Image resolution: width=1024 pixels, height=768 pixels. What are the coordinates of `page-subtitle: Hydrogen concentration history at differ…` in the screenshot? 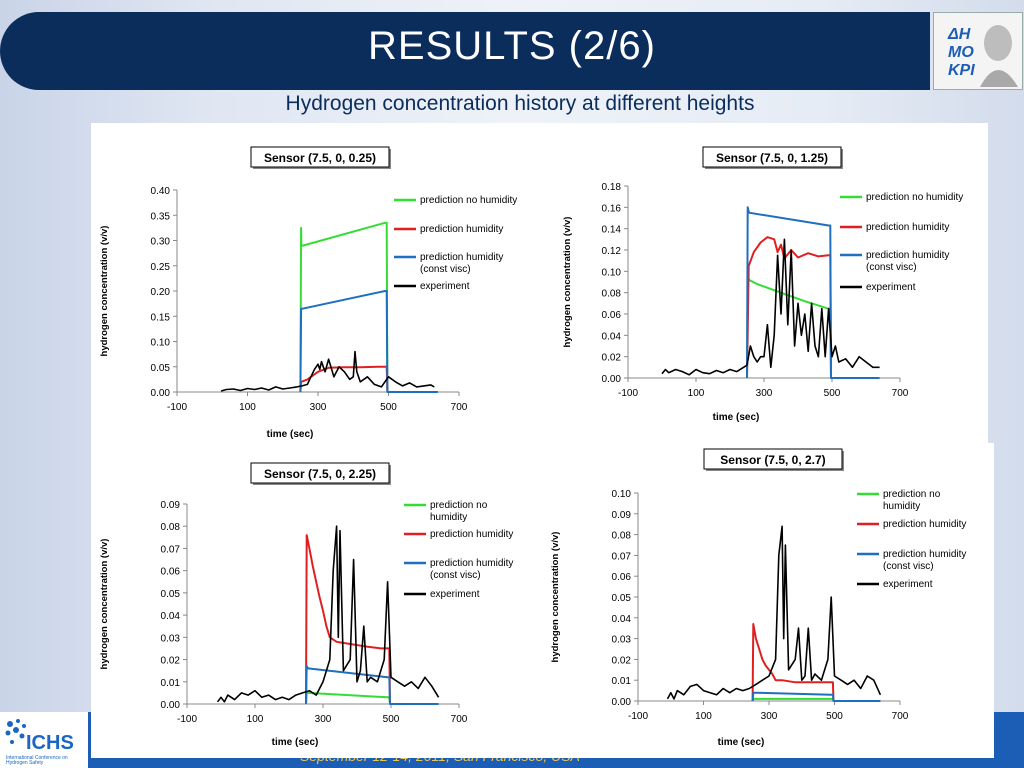 It's located at (520, 103).